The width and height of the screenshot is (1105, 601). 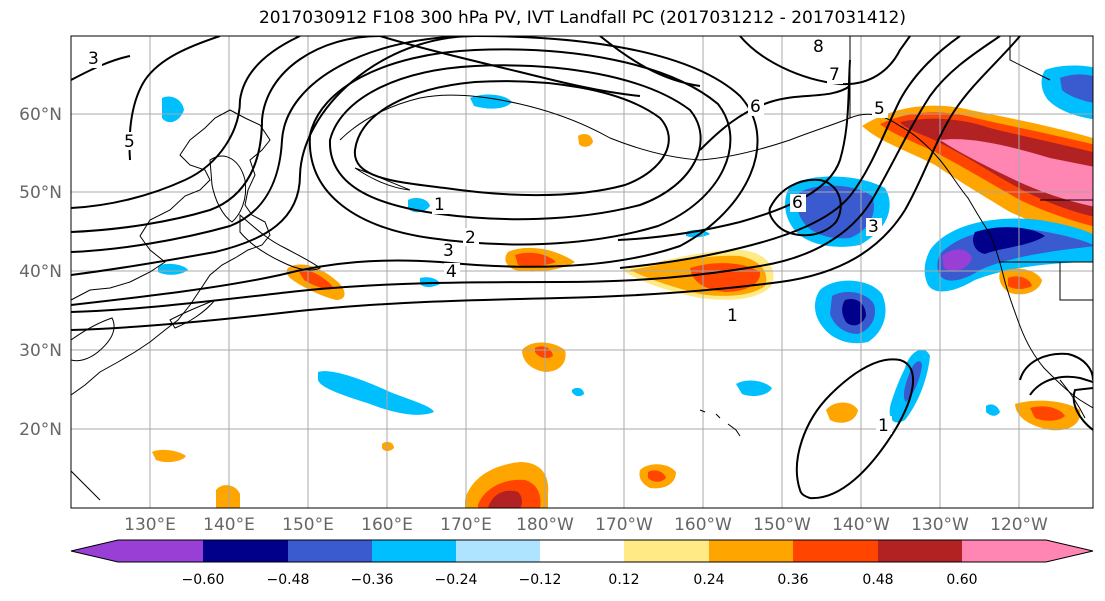 What do you see at coordinates (456, 580) in the screenshot?
I see `colorbar-tick-label: −0.24` at bounding box center [456, 580].